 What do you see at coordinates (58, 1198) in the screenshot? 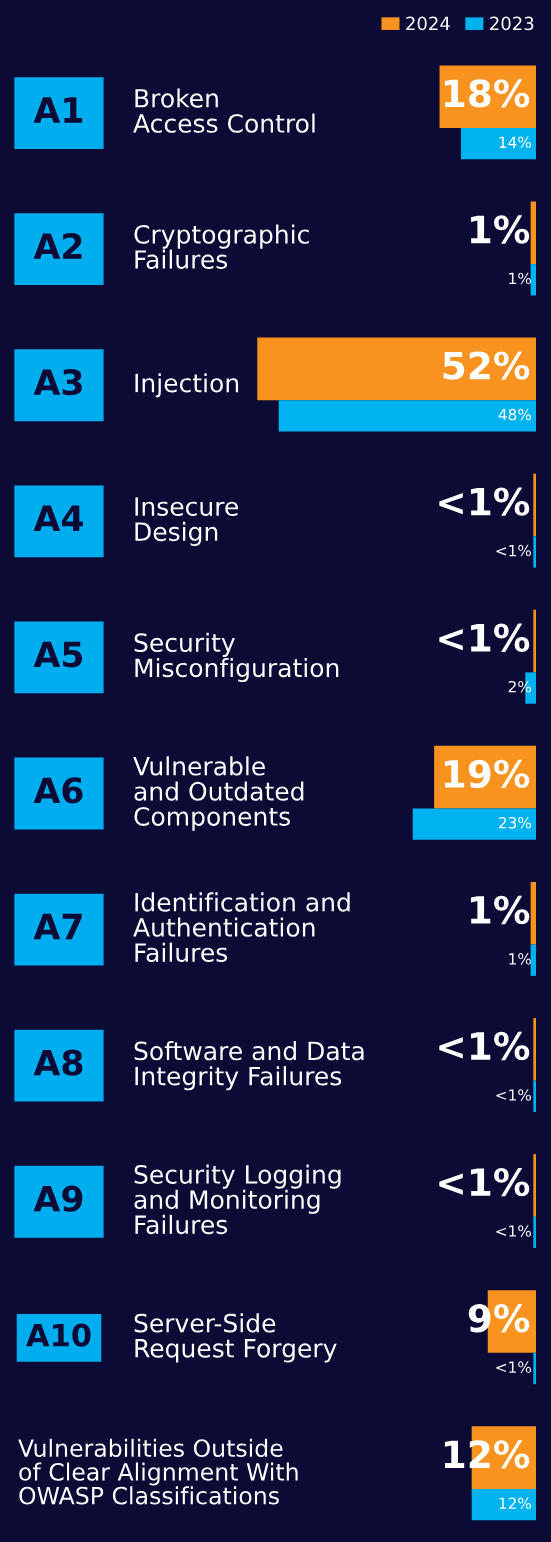
I see `annotation: A9` at bounding box center [58, 1198].